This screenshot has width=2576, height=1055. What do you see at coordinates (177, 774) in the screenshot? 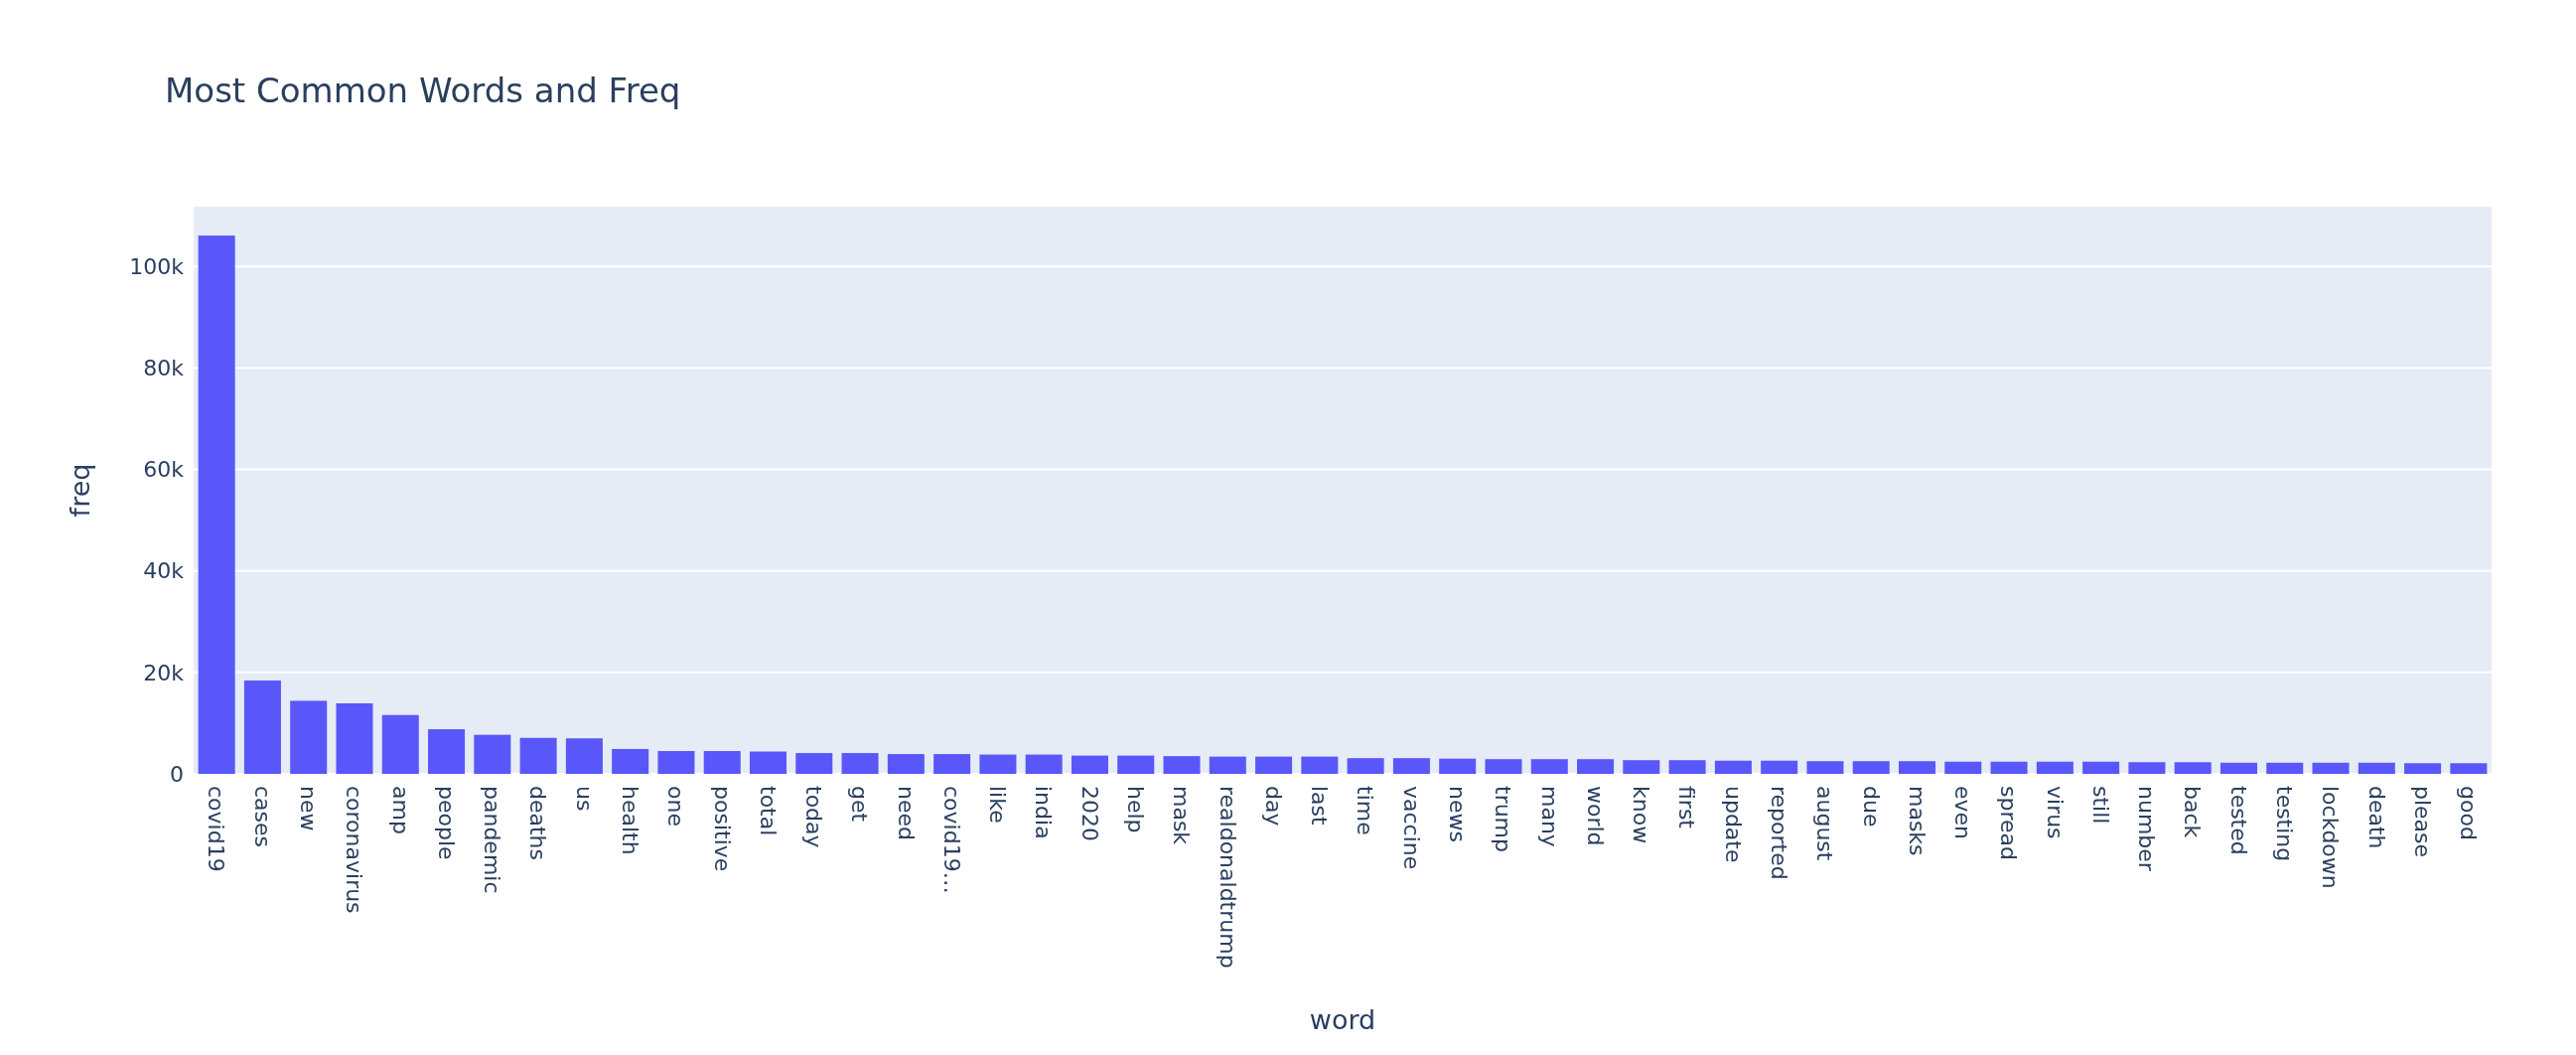
I see `y-tick-label: 0` at bounding box center [177, 774].